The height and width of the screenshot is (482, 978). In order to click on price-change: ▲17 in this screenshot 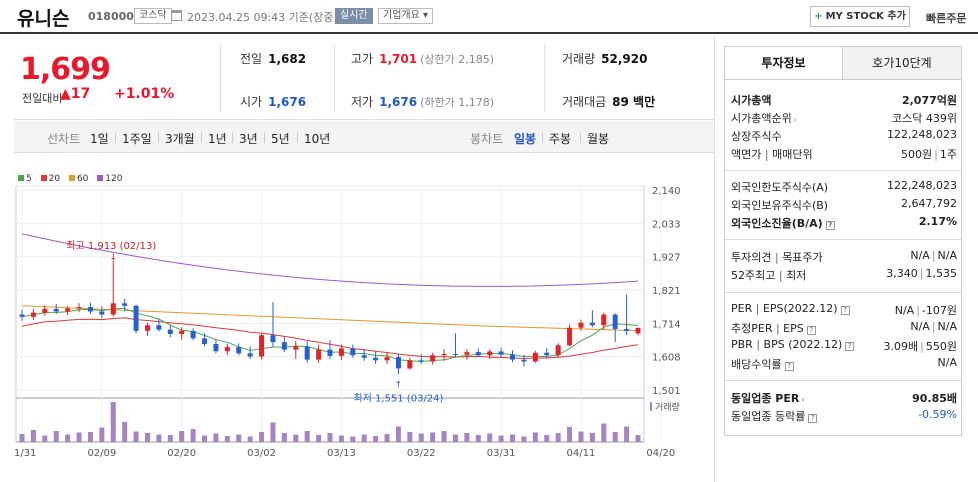, I will do `click(75, 94)`.